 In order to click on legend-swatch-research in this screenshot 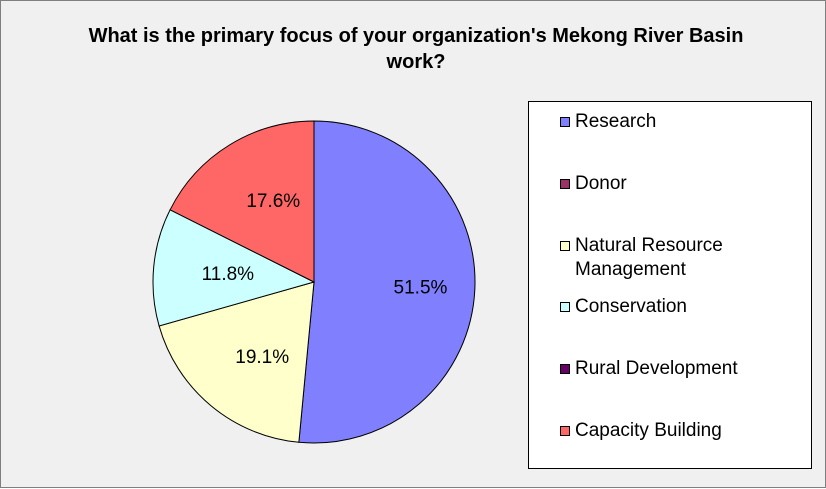, I will do `click(565, 122)`.